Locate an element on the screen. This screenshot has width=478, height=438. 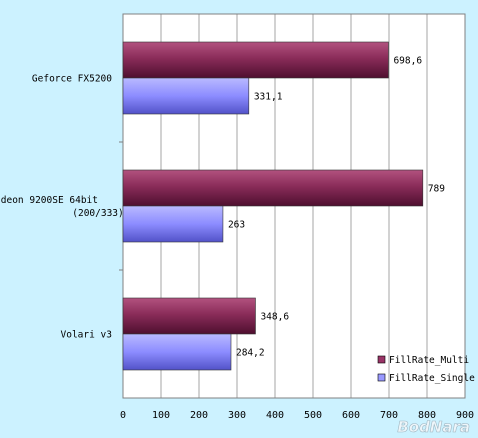
category-label: Geforce FX5200 is located at coordinates (72, 79).